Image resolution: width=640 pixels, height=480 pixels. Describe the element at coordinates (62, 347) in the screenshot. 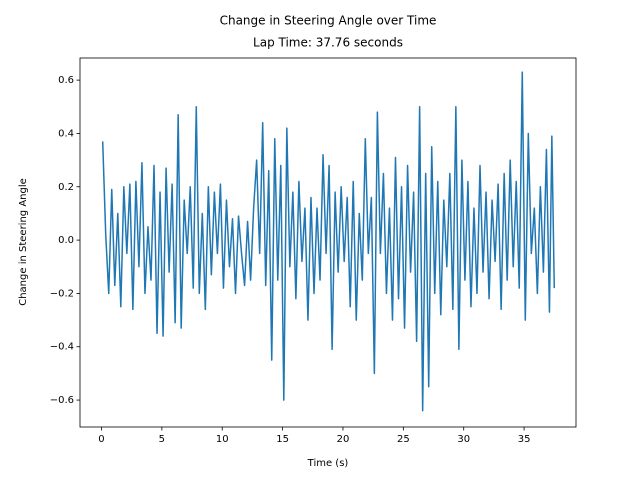

I see `y-tick-label: −0.4` at that location.